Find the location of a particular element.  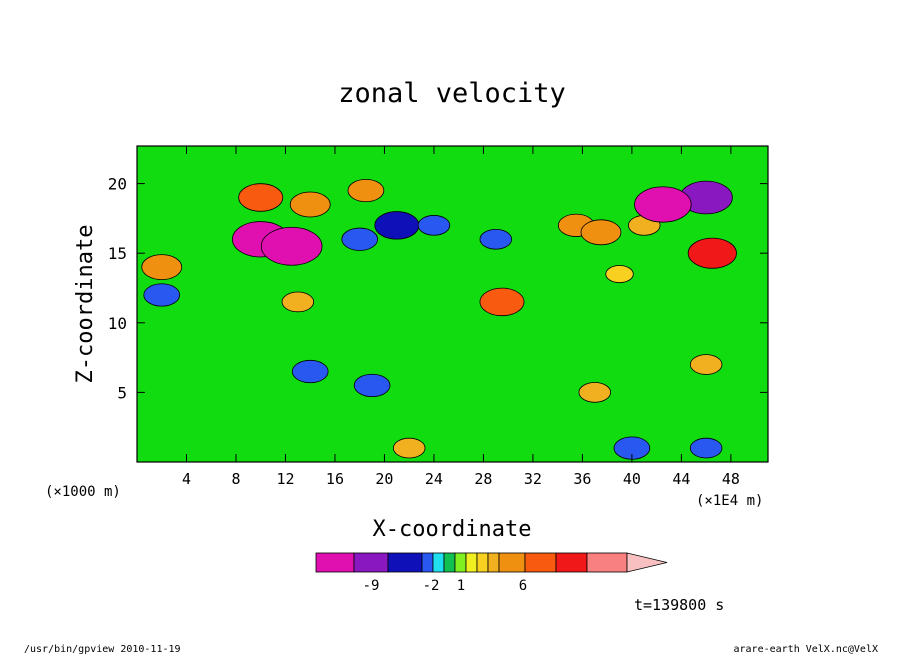

x-tick-label: 24 is located at coordinates (434, 479).